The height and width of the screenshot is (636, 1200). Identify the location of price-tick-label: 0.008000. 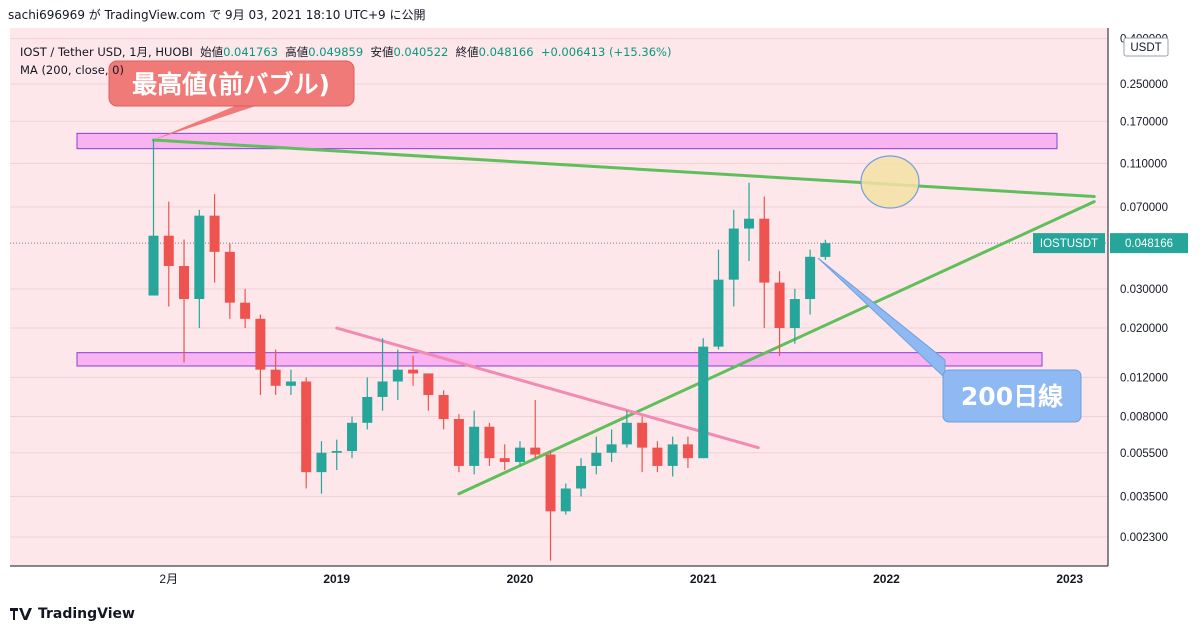
(1144, 418).